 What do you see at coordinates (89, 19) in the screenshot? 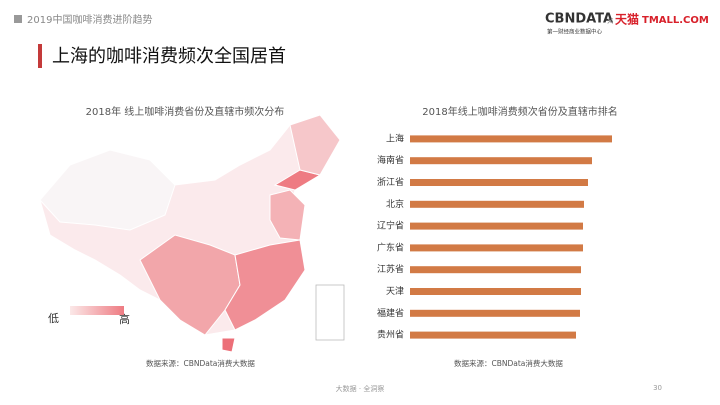
I see `deck-title: 2019中国咖啡消费进阶趋势` at bounding box center [89, 19].